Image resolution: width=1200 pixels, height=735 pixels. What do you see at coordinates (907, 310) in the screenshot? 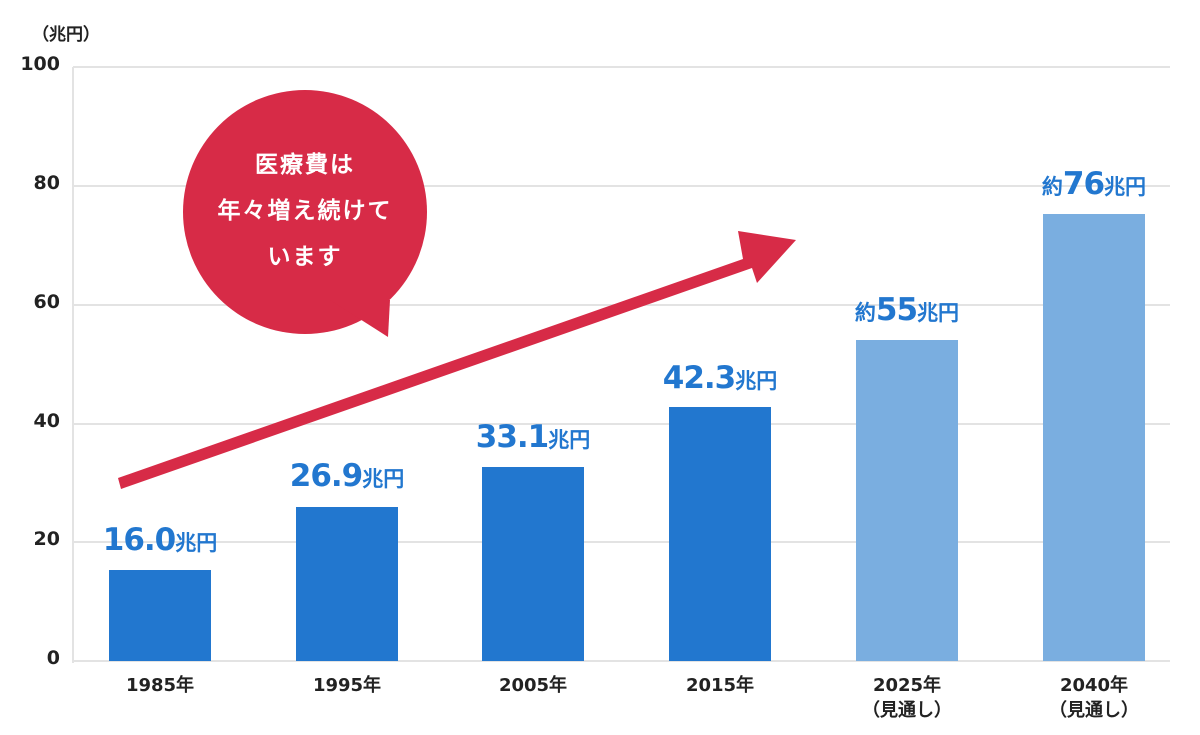
I see `data-label-2025: 約55兆円` at bounding box center [907, 310].